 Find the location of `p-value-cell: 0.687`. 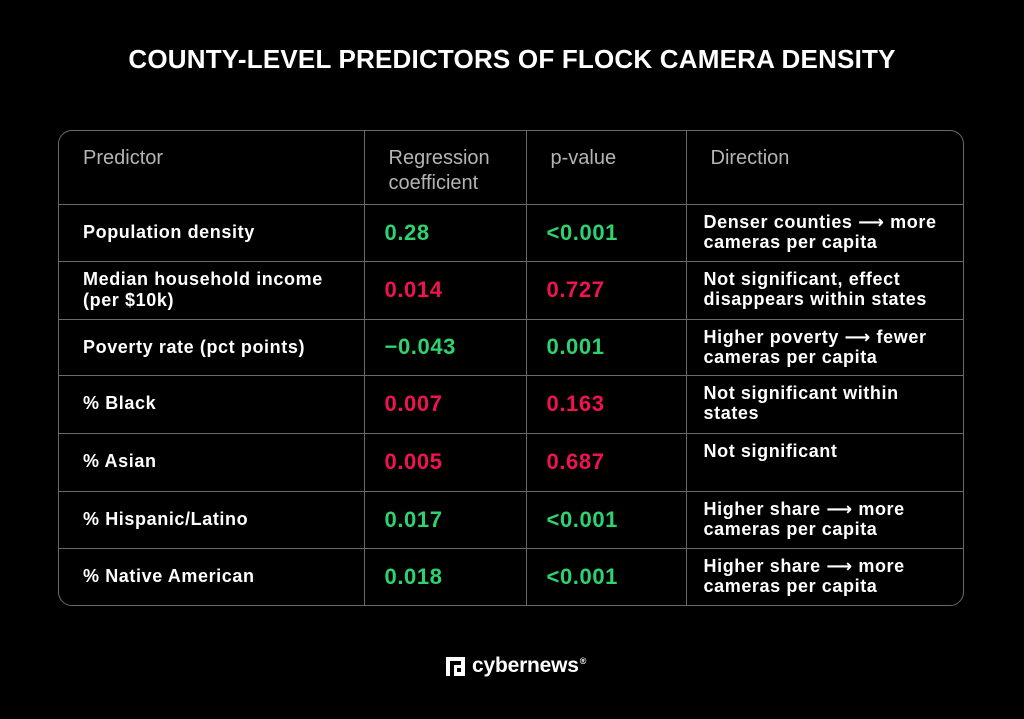

p-value-cell: 0.687 is located at coordinates (606, 462).